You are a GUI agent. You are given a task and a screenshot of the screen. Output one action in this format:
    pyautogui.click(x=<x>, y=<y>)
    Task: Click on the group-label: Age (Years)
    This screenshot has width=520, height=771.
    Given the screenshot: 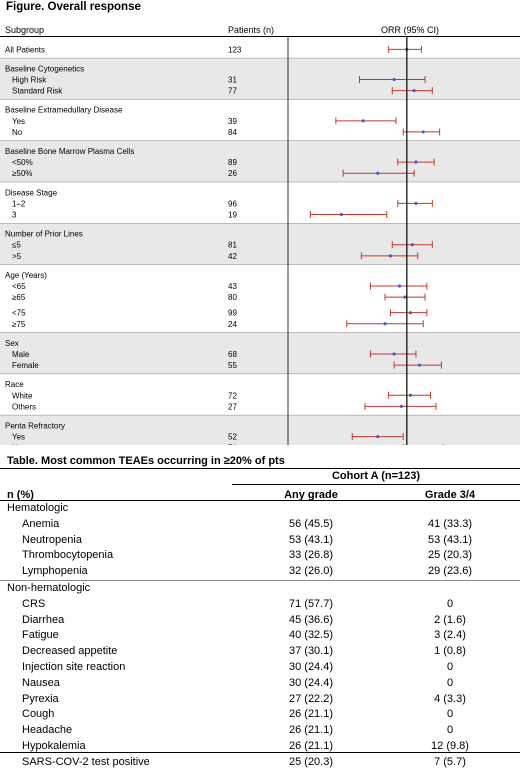 What is the action you would take?
    pyautogui.click(x=26, y=275)
    